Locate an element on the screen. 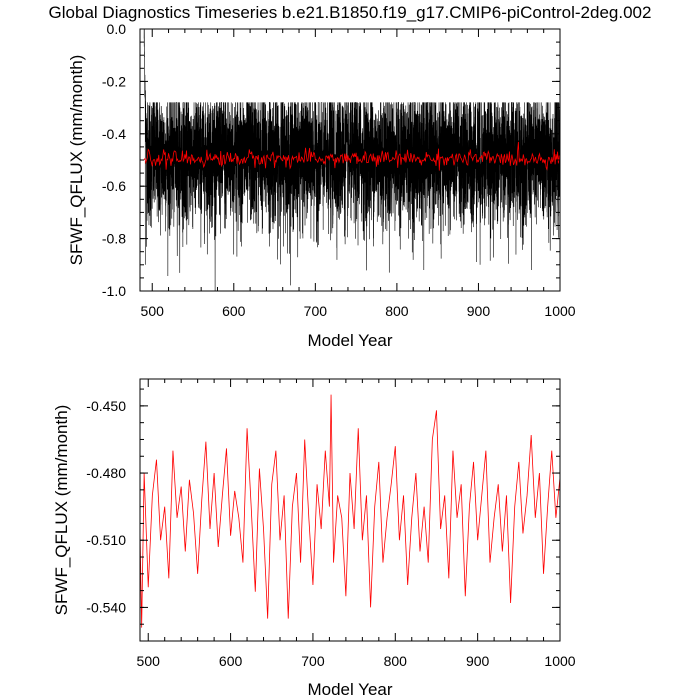 The image size is (700, 700). y-tick-label: -0.480 is located at coordinates (106, 473).